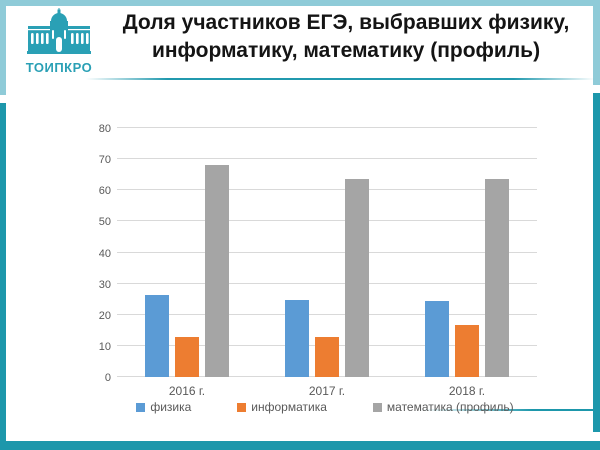 The height and width of the screenshot is (450, 600). I want to click on slide-border-left-dark, so click(3, 272).